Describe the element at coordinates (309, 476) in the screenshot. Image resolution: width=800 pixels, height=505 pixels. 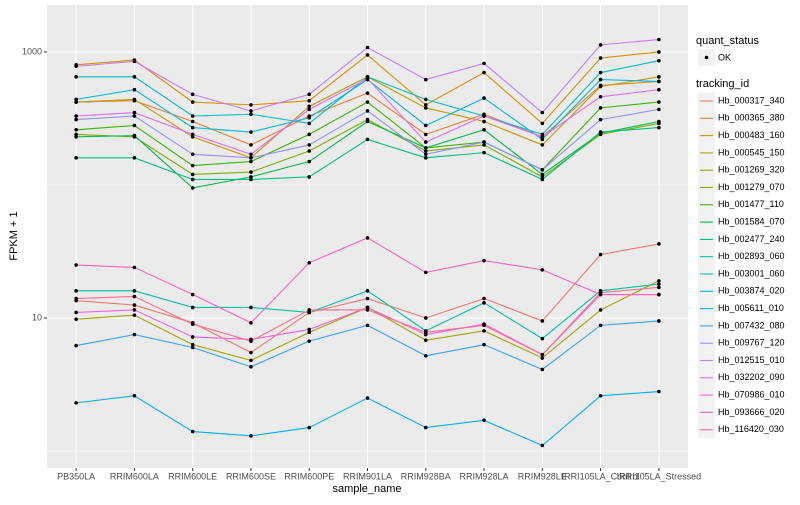
I see `x-tick-label: RRIM600PE` at that location.